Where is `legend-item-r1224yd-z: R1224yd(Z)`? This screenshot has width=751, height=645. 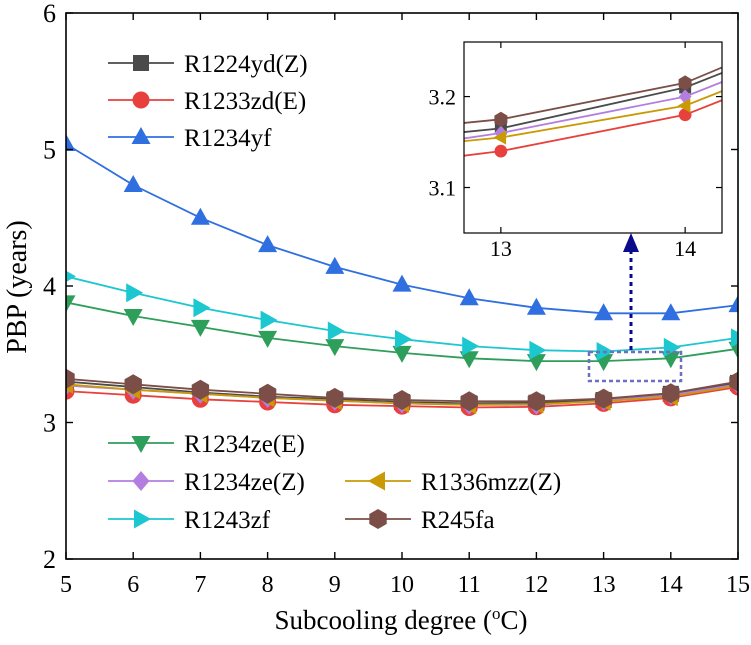 legend-item-r1224yd-z: R1224yd(Z) is located at coordinates (208, 64).